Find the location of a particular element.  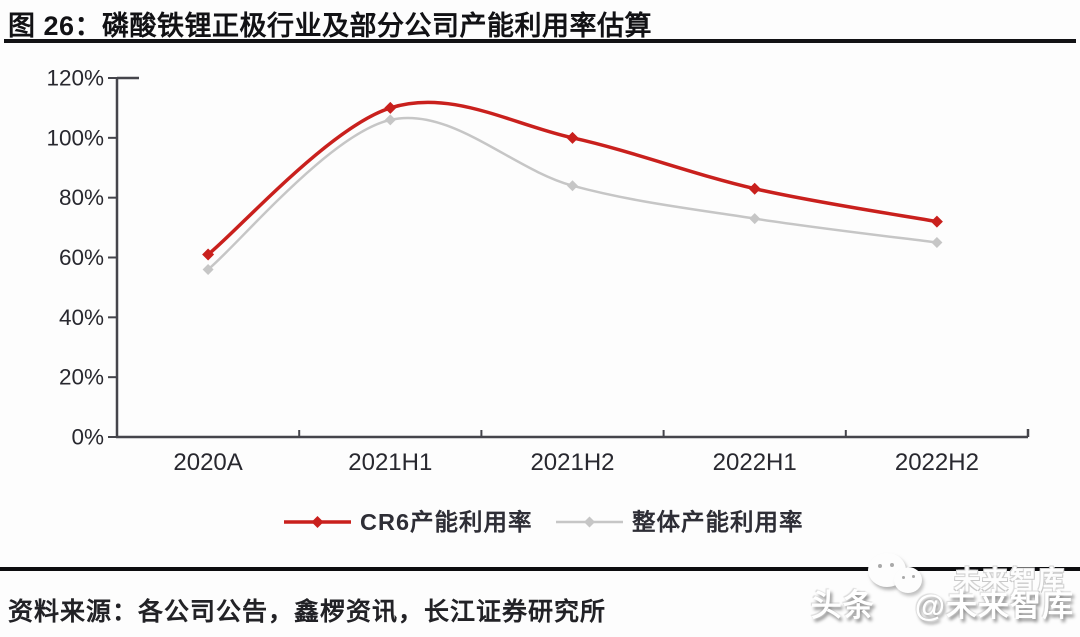

watermark: 未来智库 头条 @未来智库 is located at coordinates (945, 590).